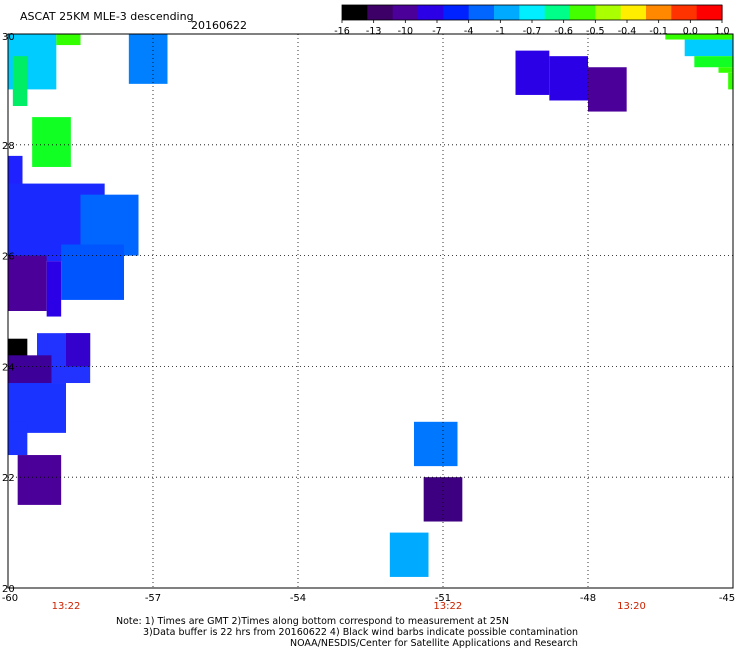 The width and height of the screenshot is (740, 650). I want to click on y-tick-label: 26, so click(8, 257).